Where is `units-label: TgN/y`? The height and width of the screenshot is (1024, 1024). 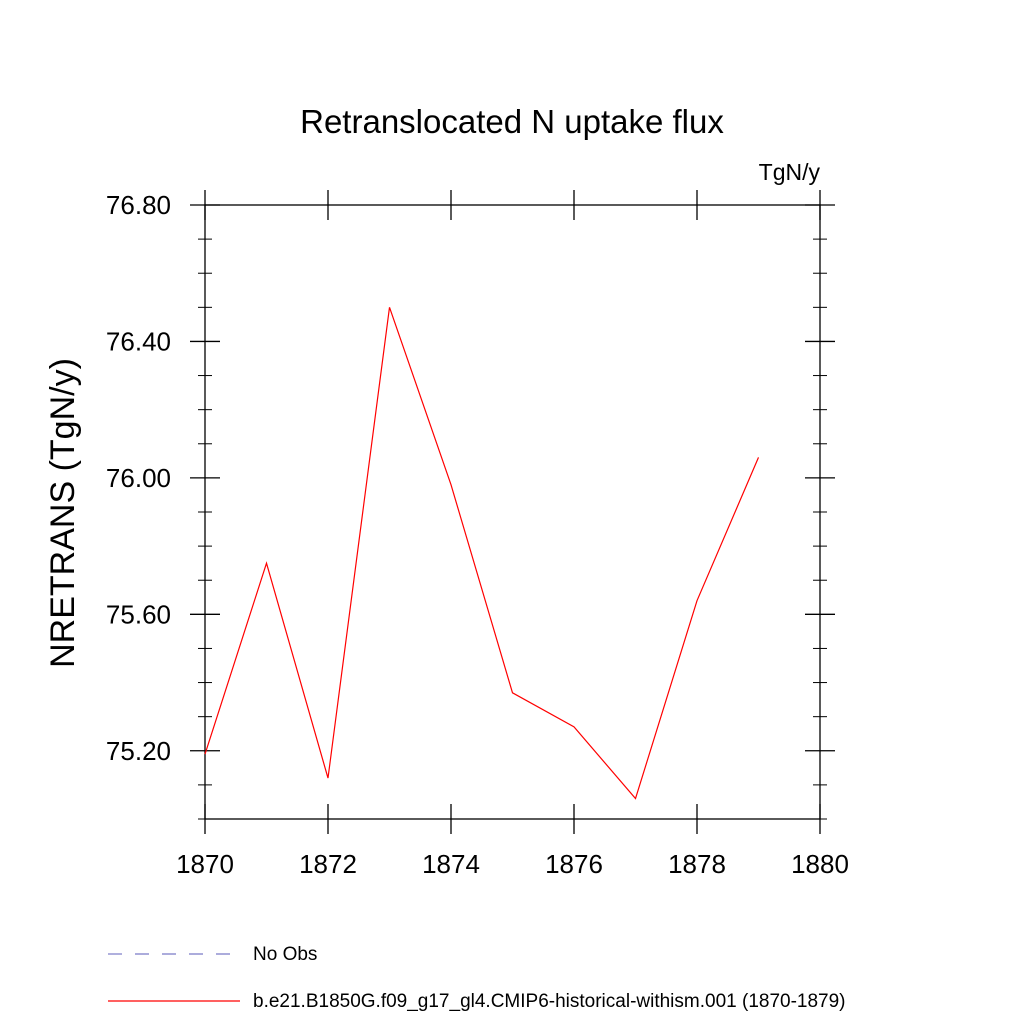
units-label: TgN/y is located at coordinates (790, 172).